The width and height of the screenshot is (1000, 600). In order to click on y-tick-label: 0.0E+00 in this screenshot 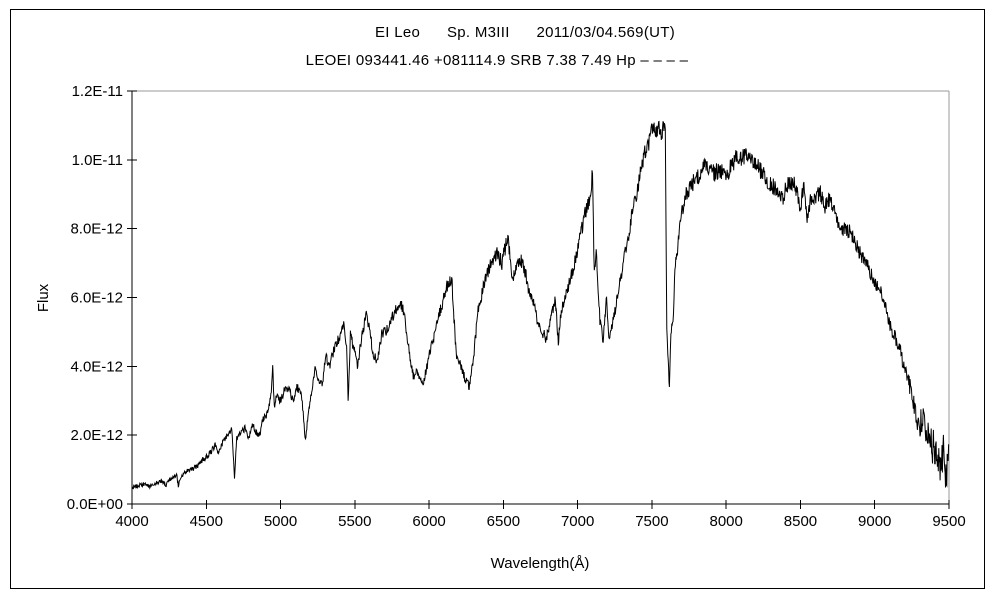, I will do `click(95, 504)`.